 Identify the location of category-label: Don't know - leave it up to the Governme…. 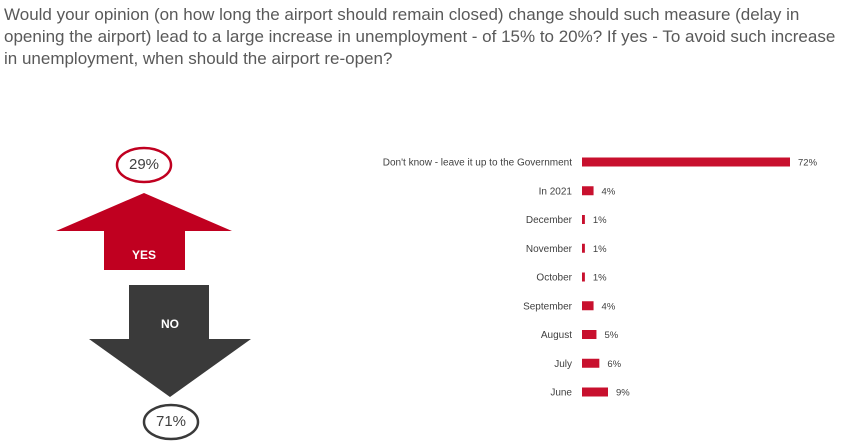
(477, 163).